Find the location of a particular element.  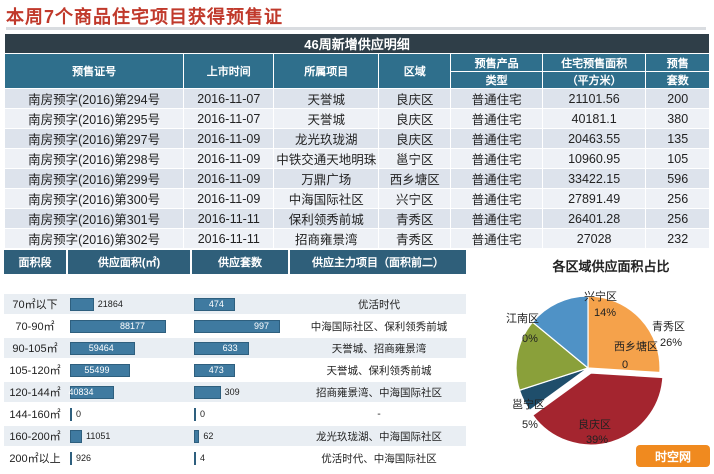

cell-sets: 380 is located at coordinates (677, 118).